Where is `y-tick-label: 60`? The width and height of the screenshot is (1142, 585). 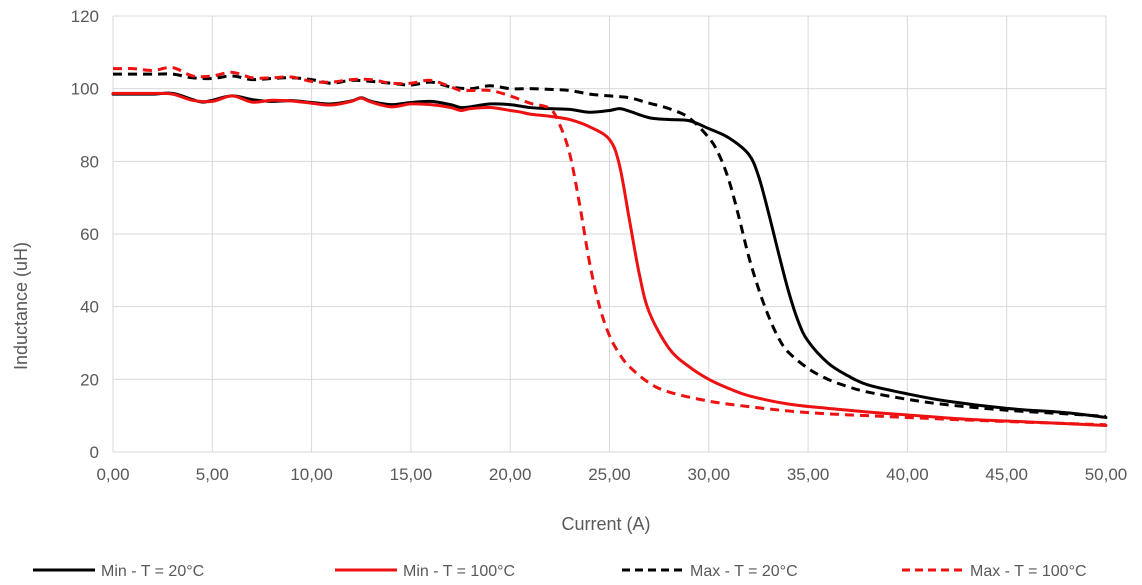
y-tick-label: 60 is located at coordinates (89, 234).